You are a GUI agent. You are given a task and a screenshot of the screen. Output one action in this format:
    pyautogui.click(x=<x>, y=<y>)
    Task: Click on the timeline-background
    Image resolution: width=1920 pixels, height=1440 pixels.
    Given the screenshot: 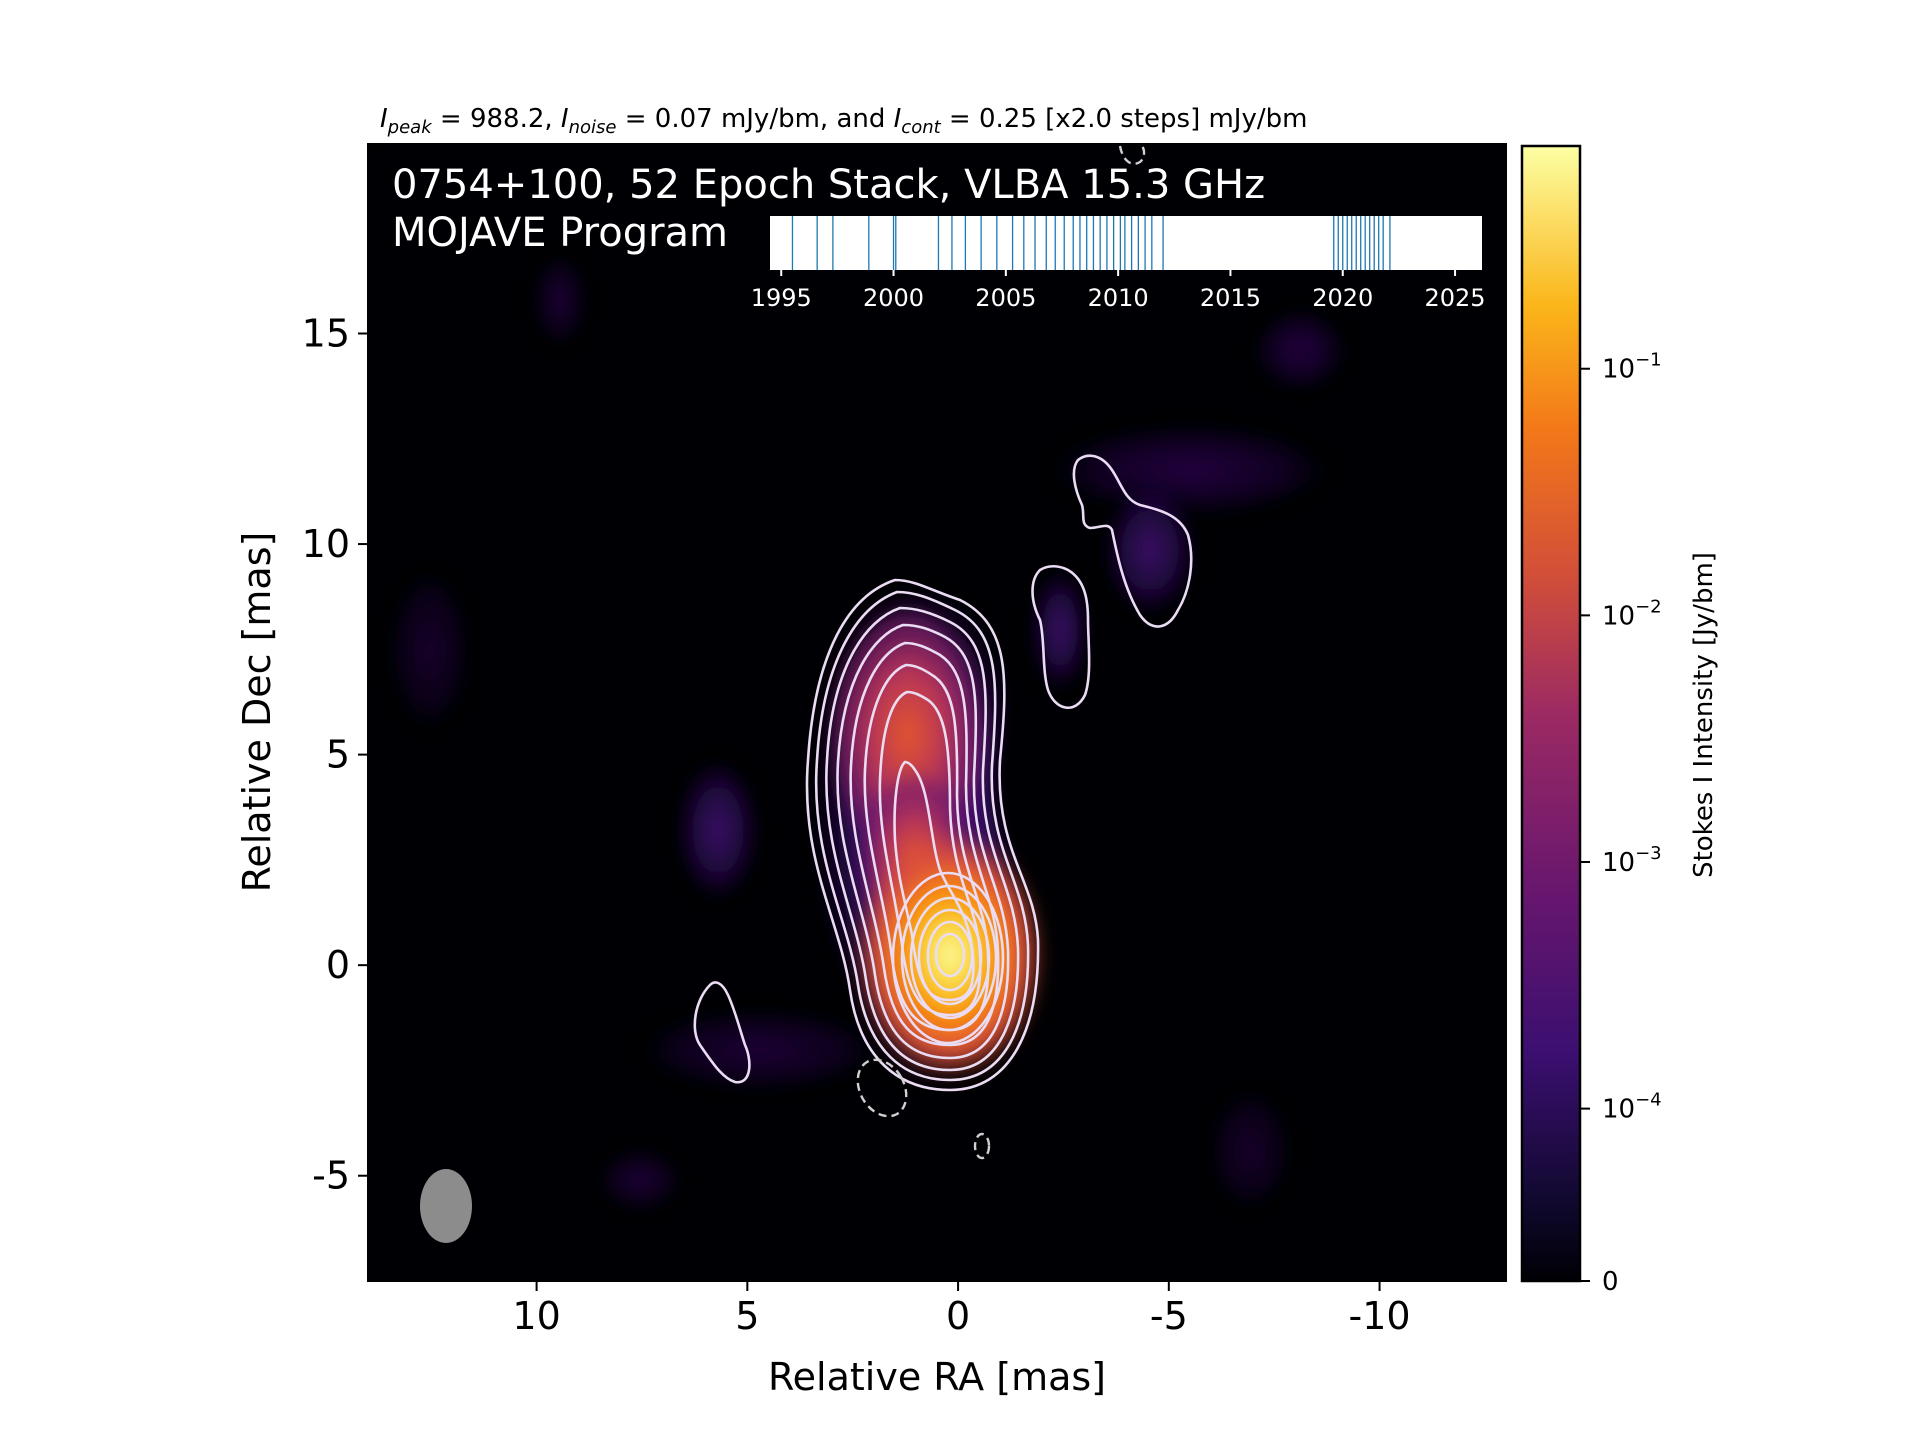 What is the action you would take?
    pyautogui.click(x=1126, y=243)
    